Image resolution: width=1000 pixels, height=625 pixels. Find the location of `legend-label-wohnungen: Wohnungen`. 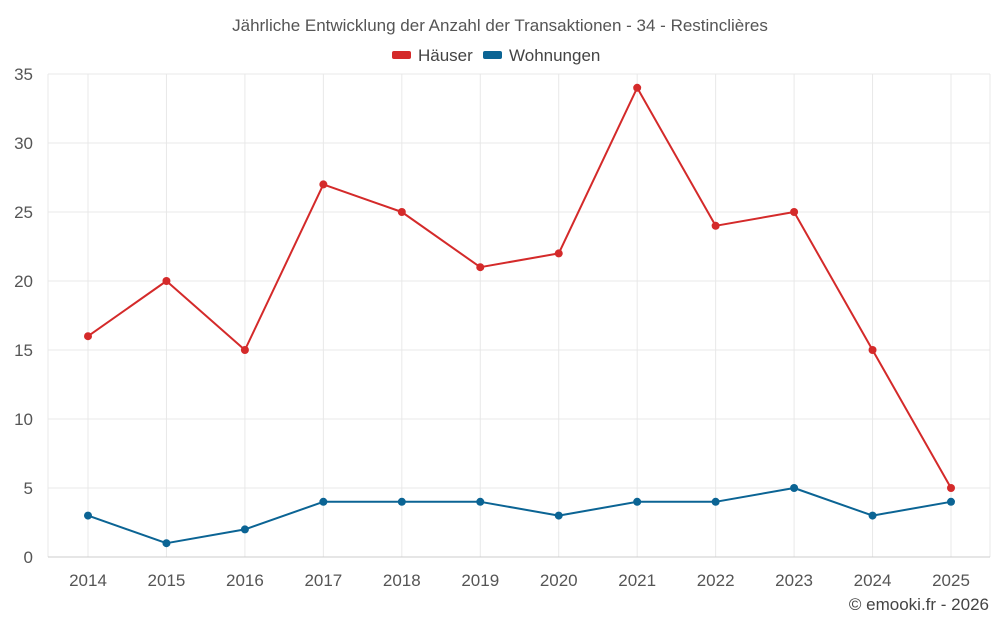

legend-label-wohnungen: Wohnungen is located at coordinates (554, 55).